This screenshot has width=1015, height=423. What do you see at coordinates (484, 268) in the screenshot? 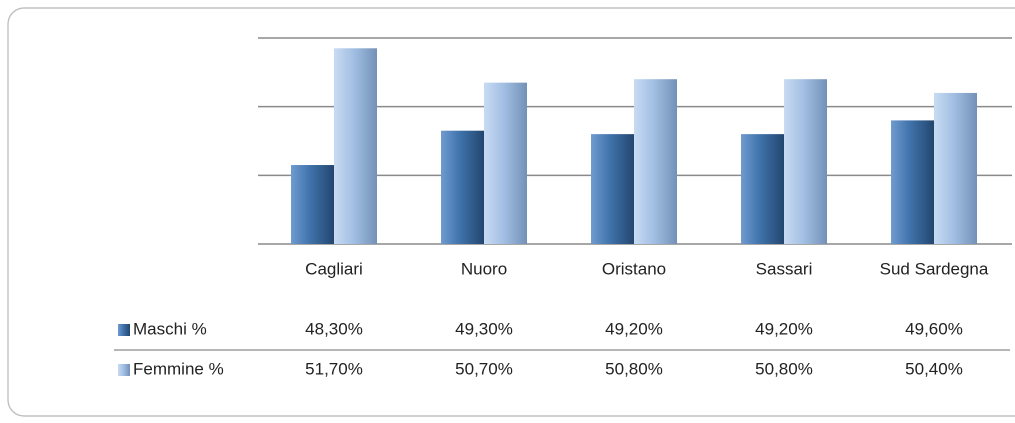
I see `category-label: Nuoro` at bounding box center [484, 268].